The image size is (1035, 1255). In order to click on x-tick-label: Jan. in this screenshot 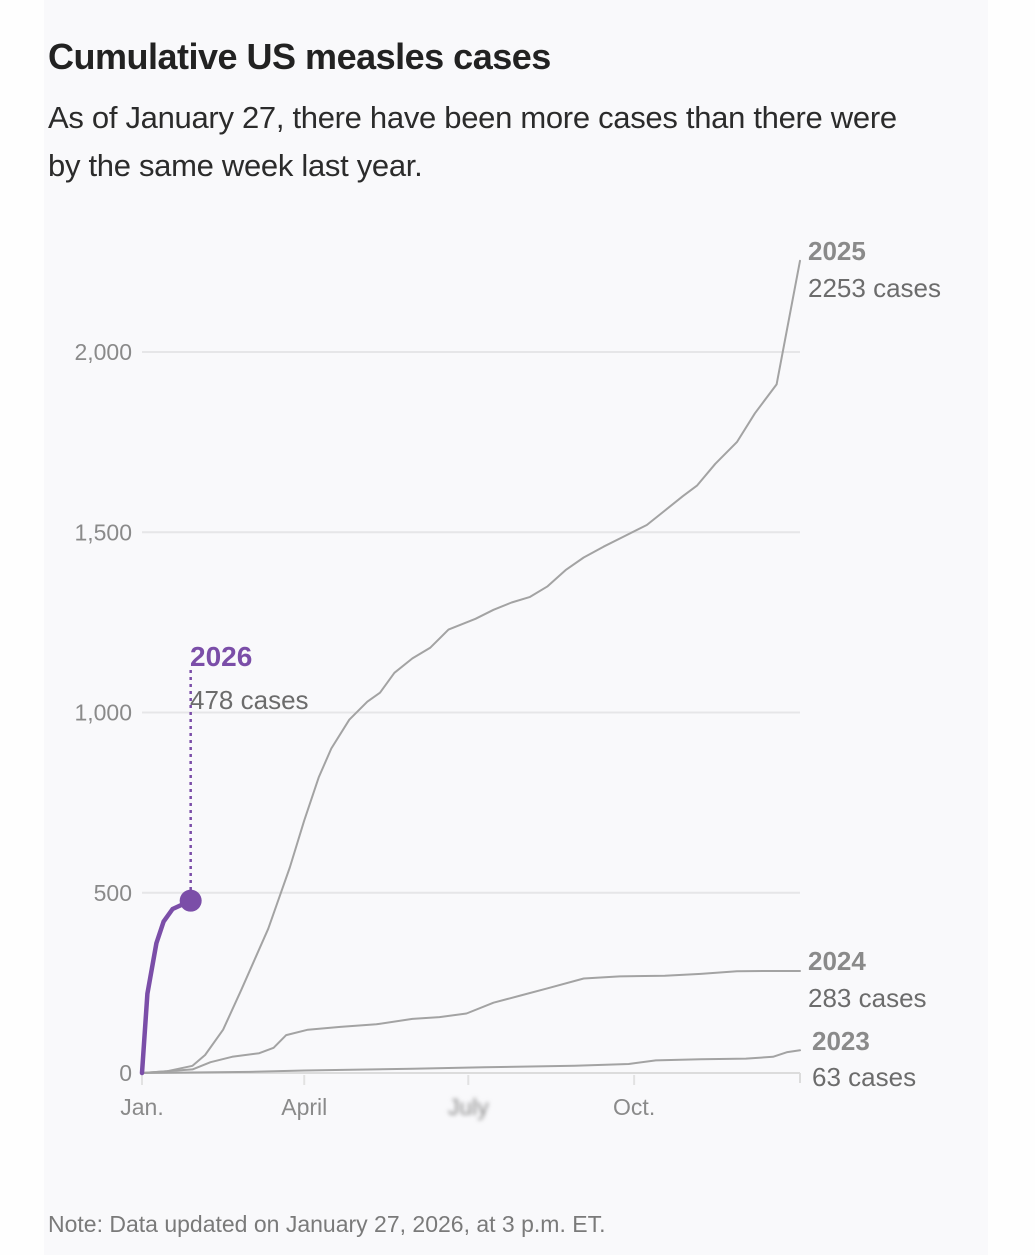, I will do `click(141, 1107)`.